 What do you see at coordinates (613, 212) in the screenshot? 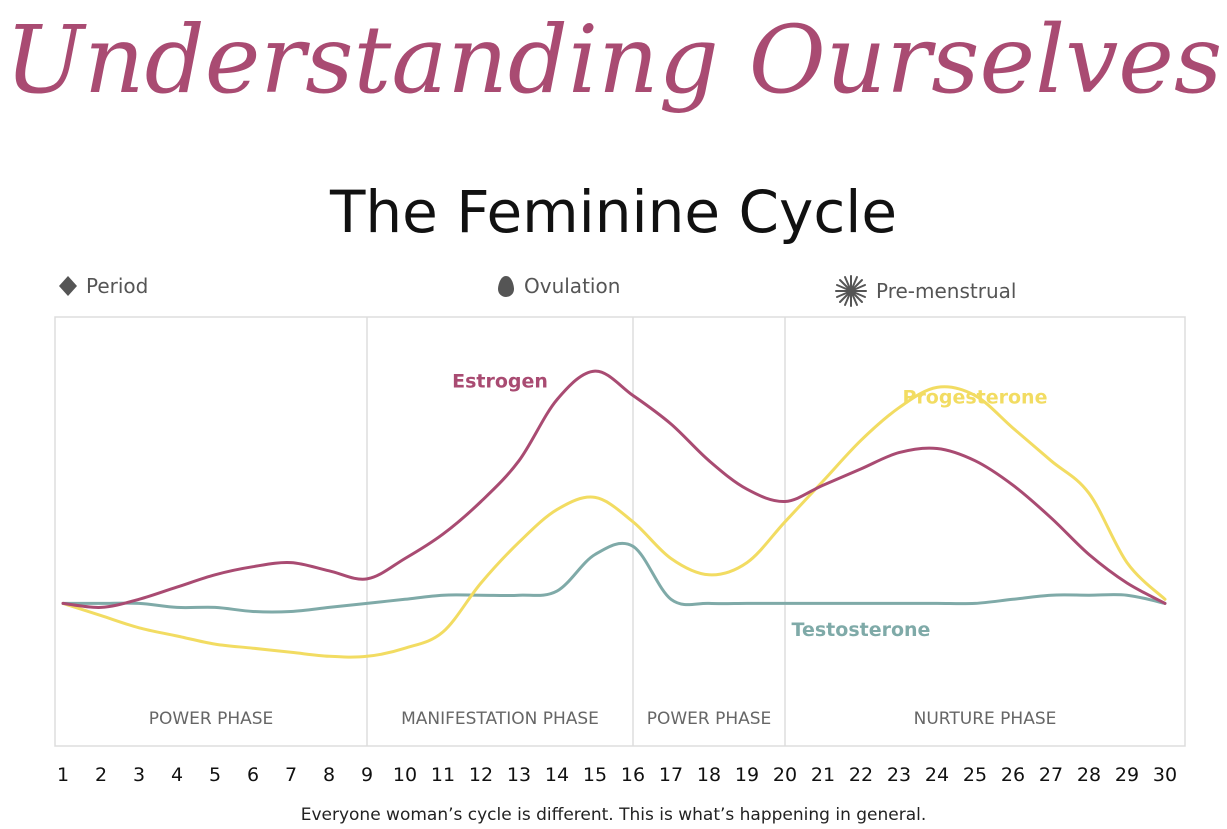
I see `chart-title: The Feminine Cycle` at bounding box center [613, 212].